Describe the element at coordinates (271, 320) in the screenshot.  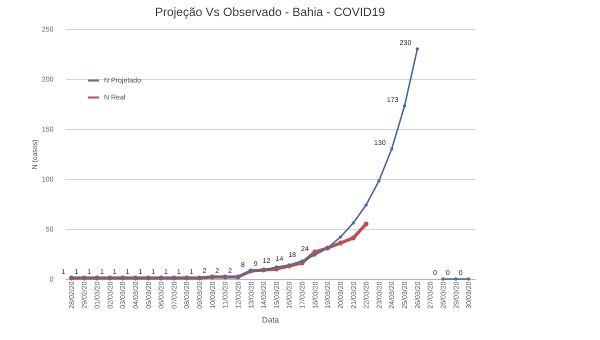
I see `x-axis-title: Data` at that location.